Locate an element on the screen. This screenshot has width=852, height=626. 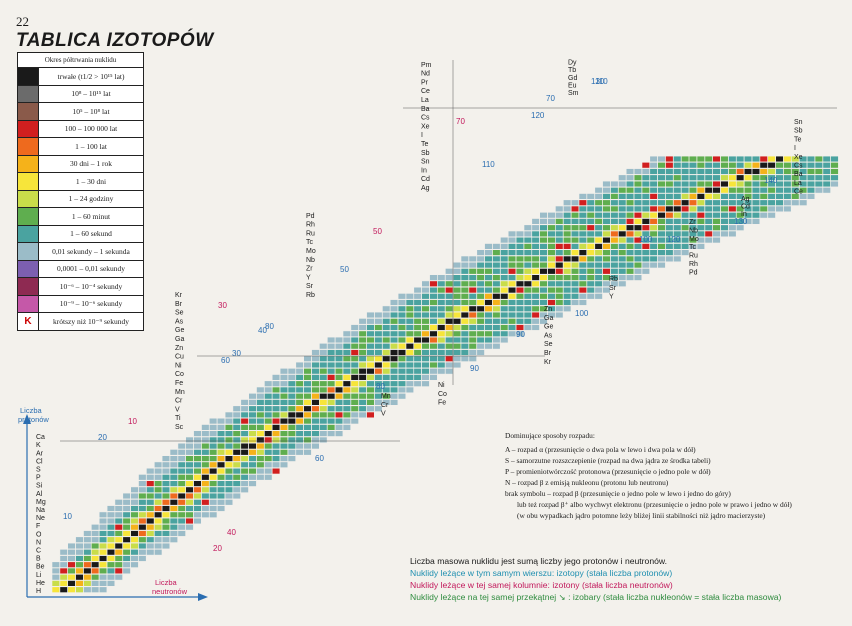
legend-swatch is located at coordinates (28, 93).